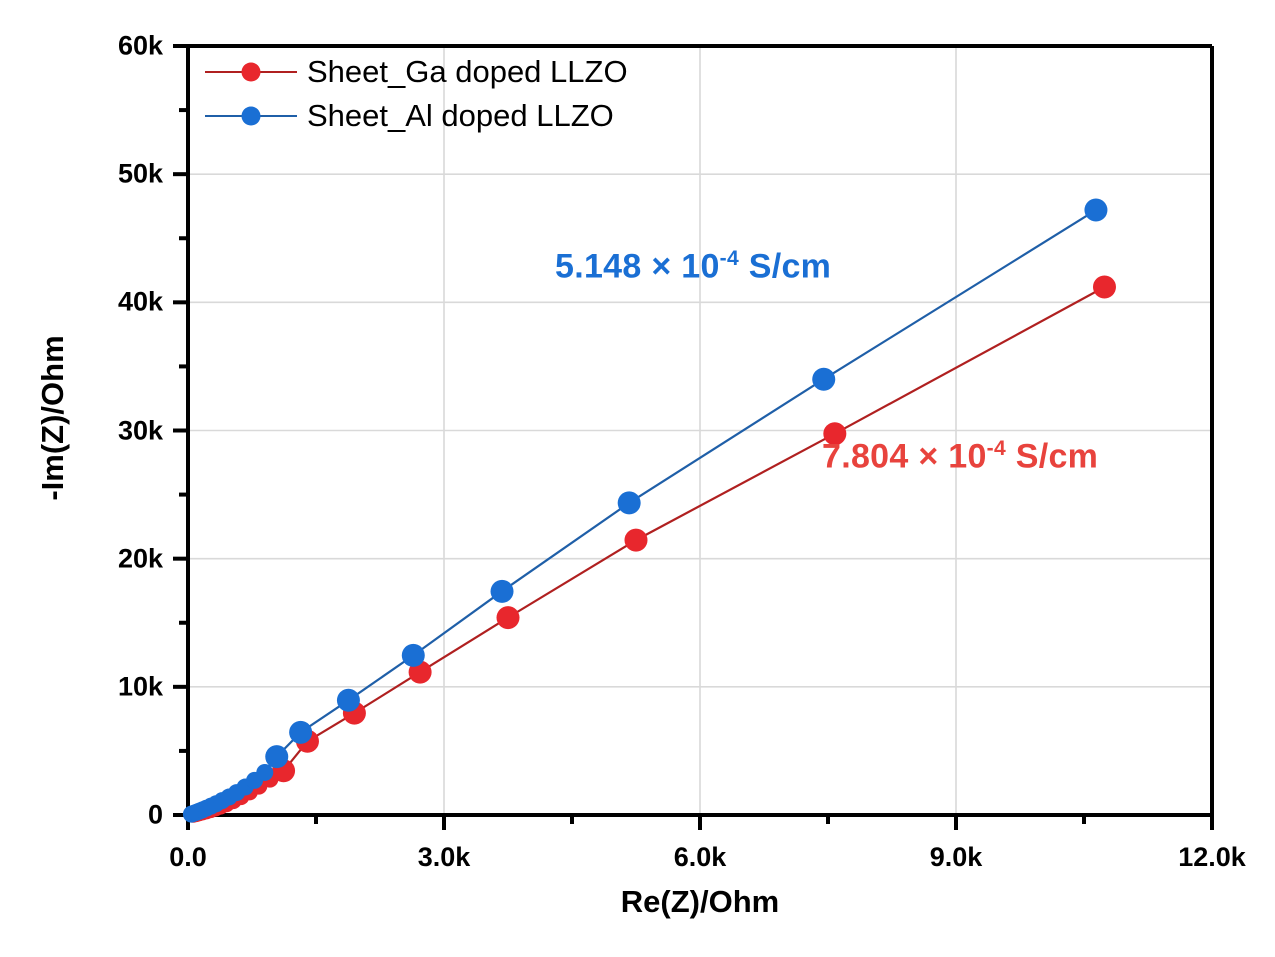  What do you see at coordinates (188, 857) in the screenshot?
I see `x-tick-label: 0.0` at bounding box center [188, 857].